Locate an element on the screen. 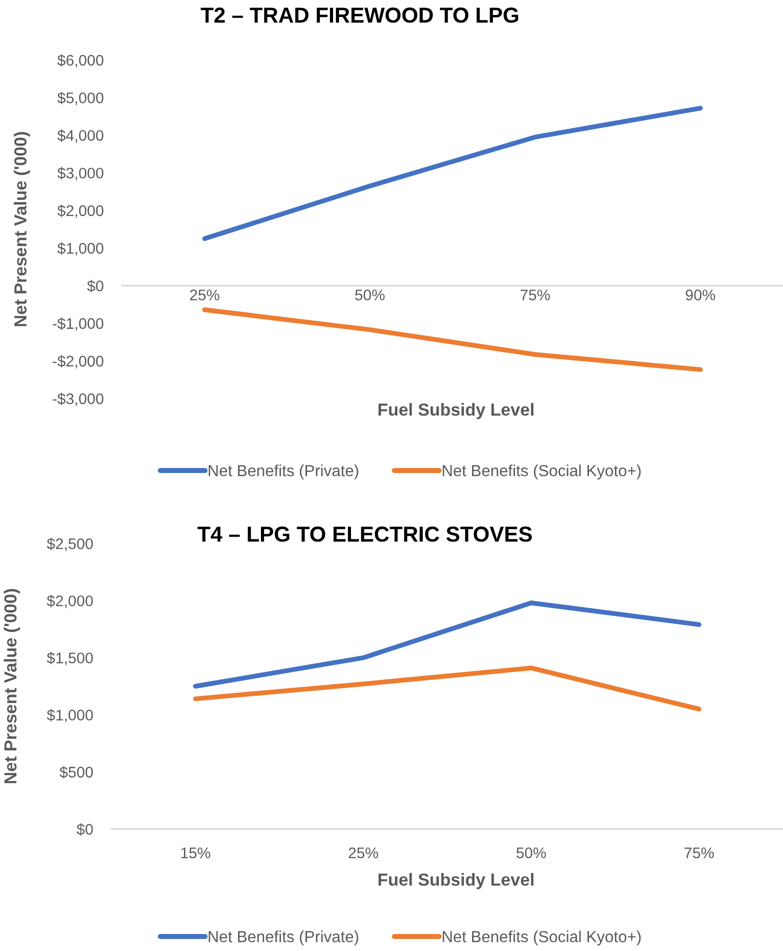 This screenshot has height=951, width=783. y-tick-label: $5,000 is located at coordinates (80, 99).